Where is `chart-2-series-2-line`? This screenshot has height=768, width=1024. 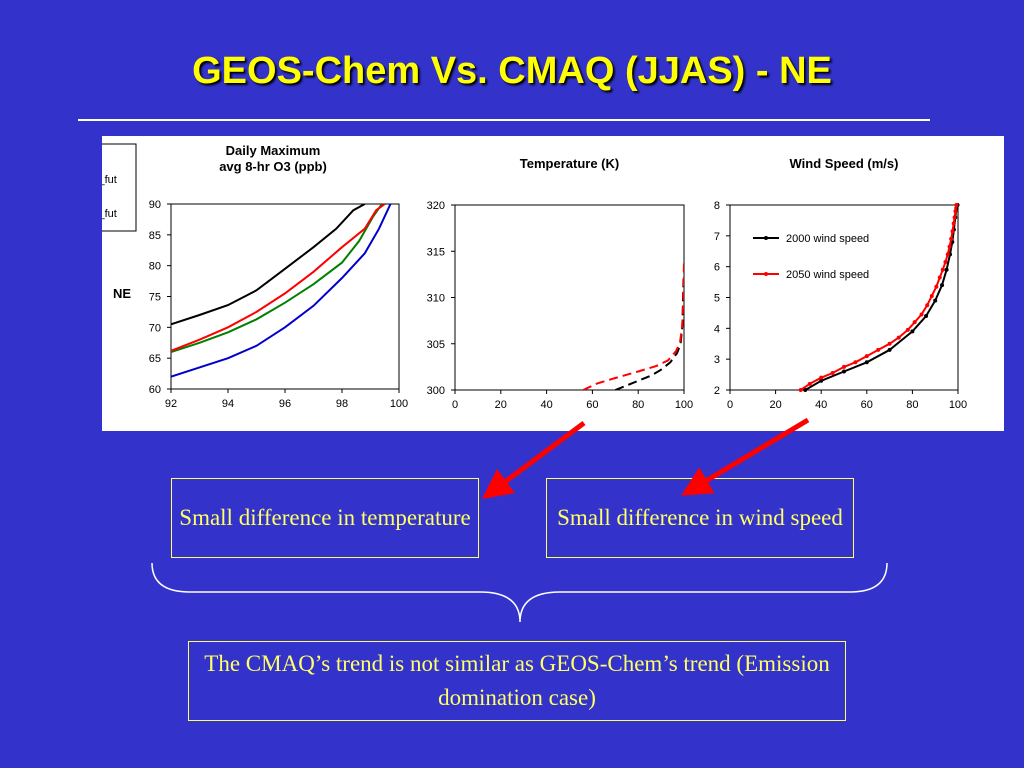
chart-2-series-2-line is located at coordinates (633, 325).